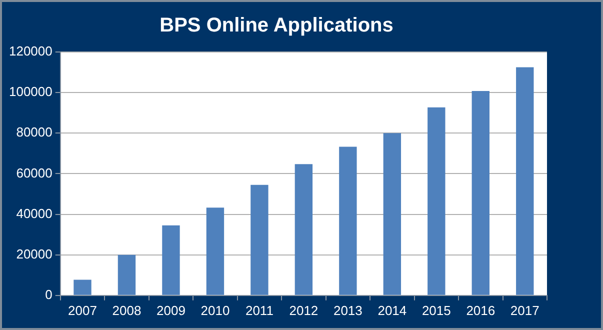  Describe the element at coordinates (525, 310) in the screenshot. I see `x-tick-label: 2017` at that location.